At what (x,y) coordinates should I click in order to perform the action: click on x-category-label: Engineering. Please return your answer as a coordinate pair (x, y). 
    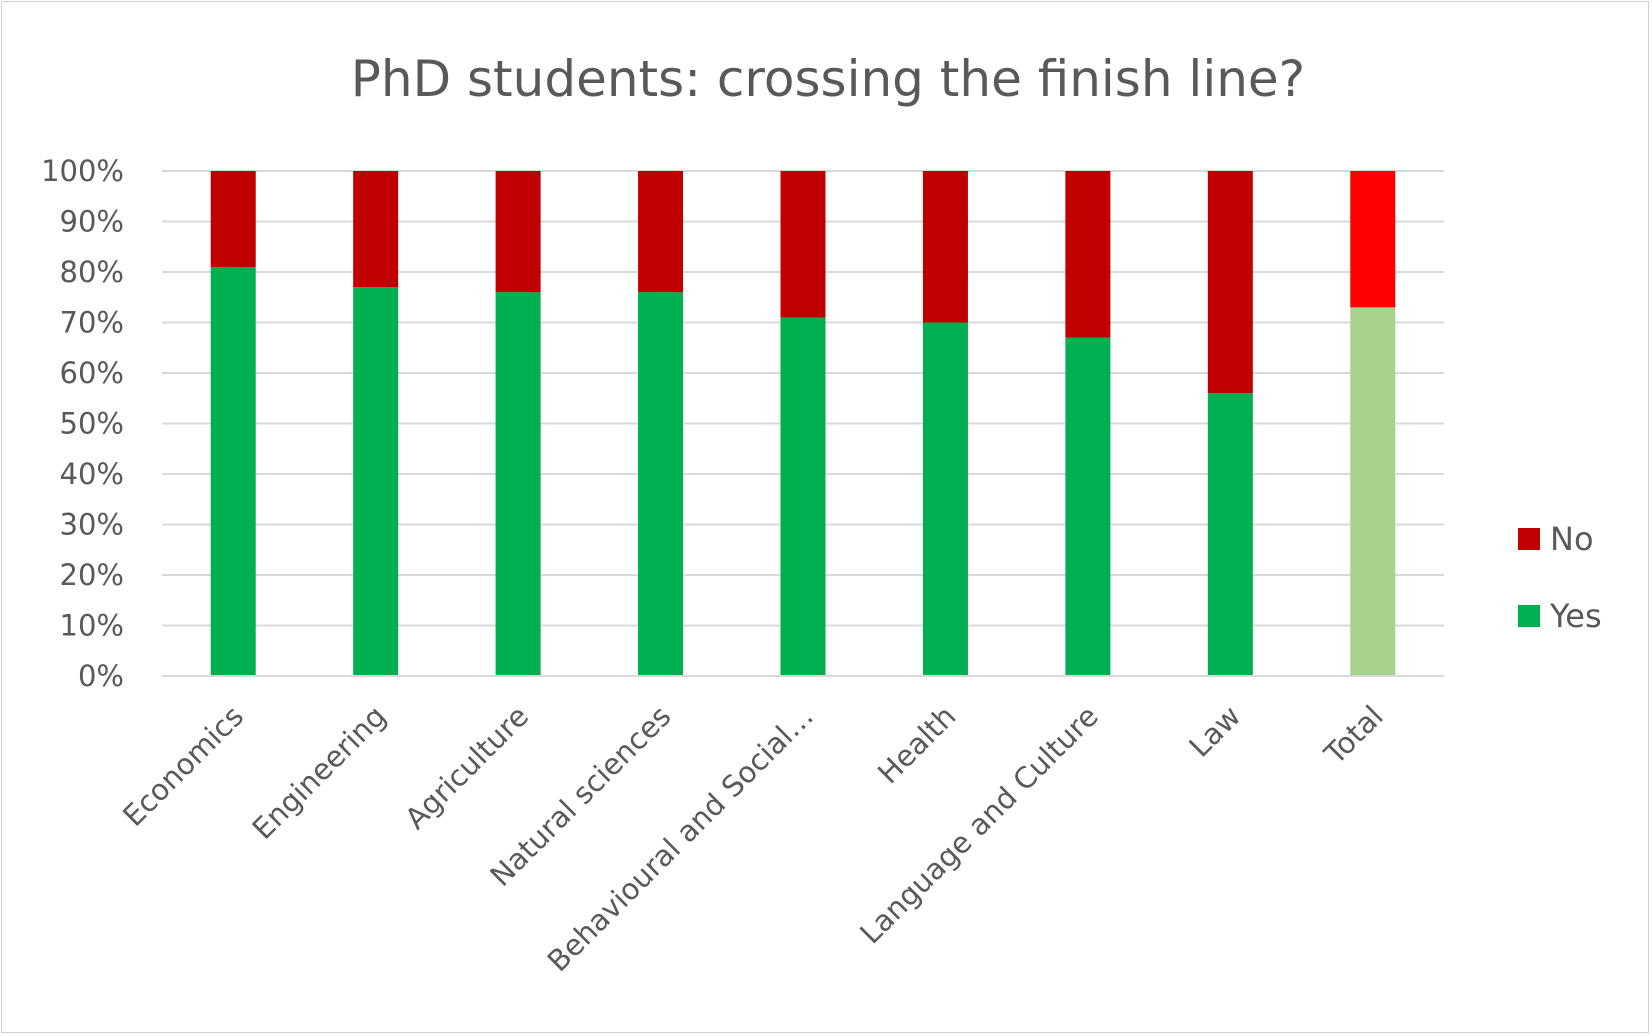
    Looking at the image, I should click on (319, 772).